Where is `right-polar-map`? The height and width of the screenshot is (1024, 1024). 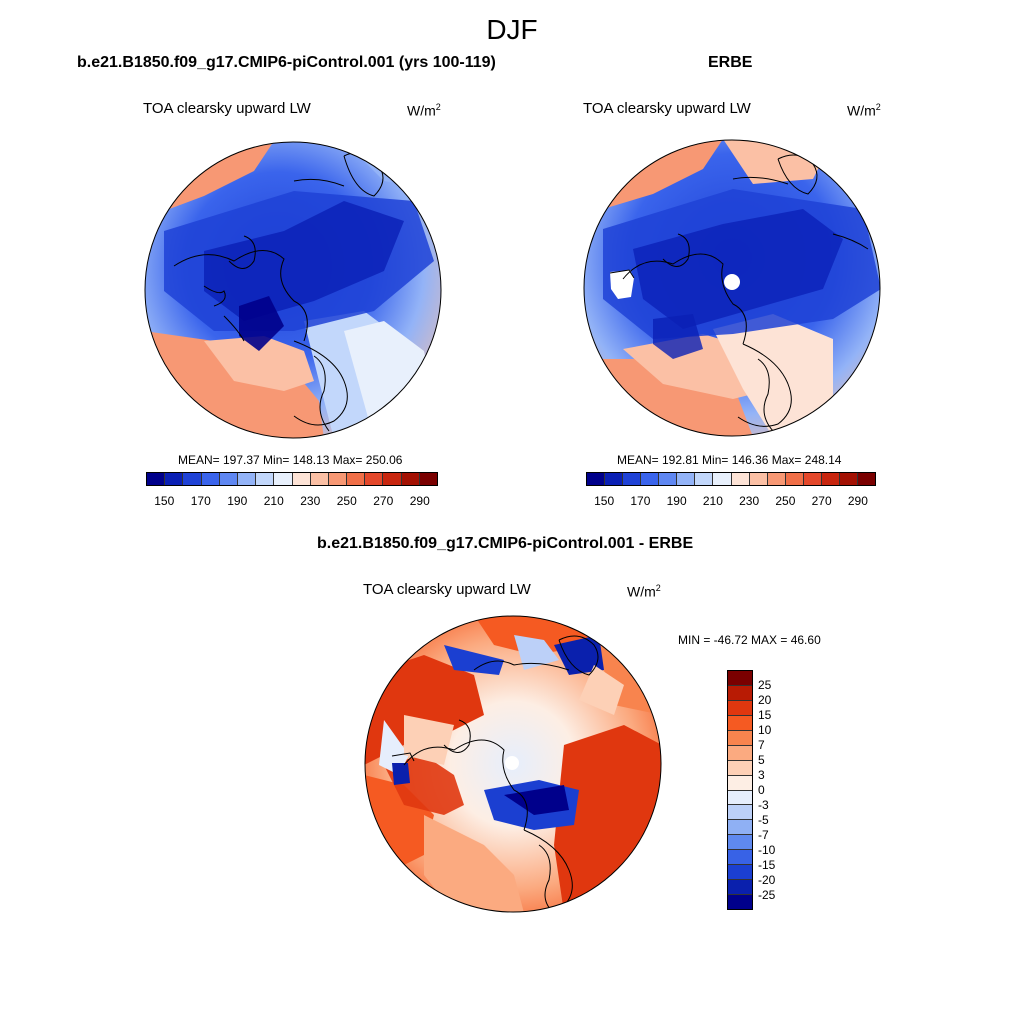 right-polar-map is located at coordinates (732, 288).